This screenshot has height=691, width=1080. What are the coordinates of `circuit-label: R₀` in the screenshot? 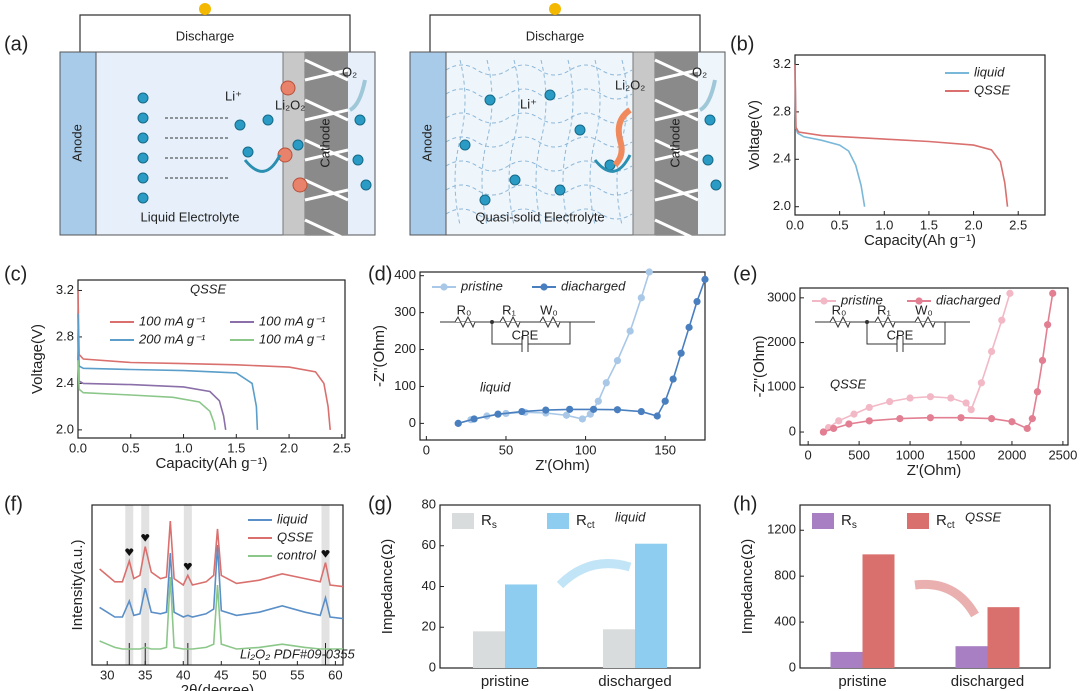 It's located at (839, 309).